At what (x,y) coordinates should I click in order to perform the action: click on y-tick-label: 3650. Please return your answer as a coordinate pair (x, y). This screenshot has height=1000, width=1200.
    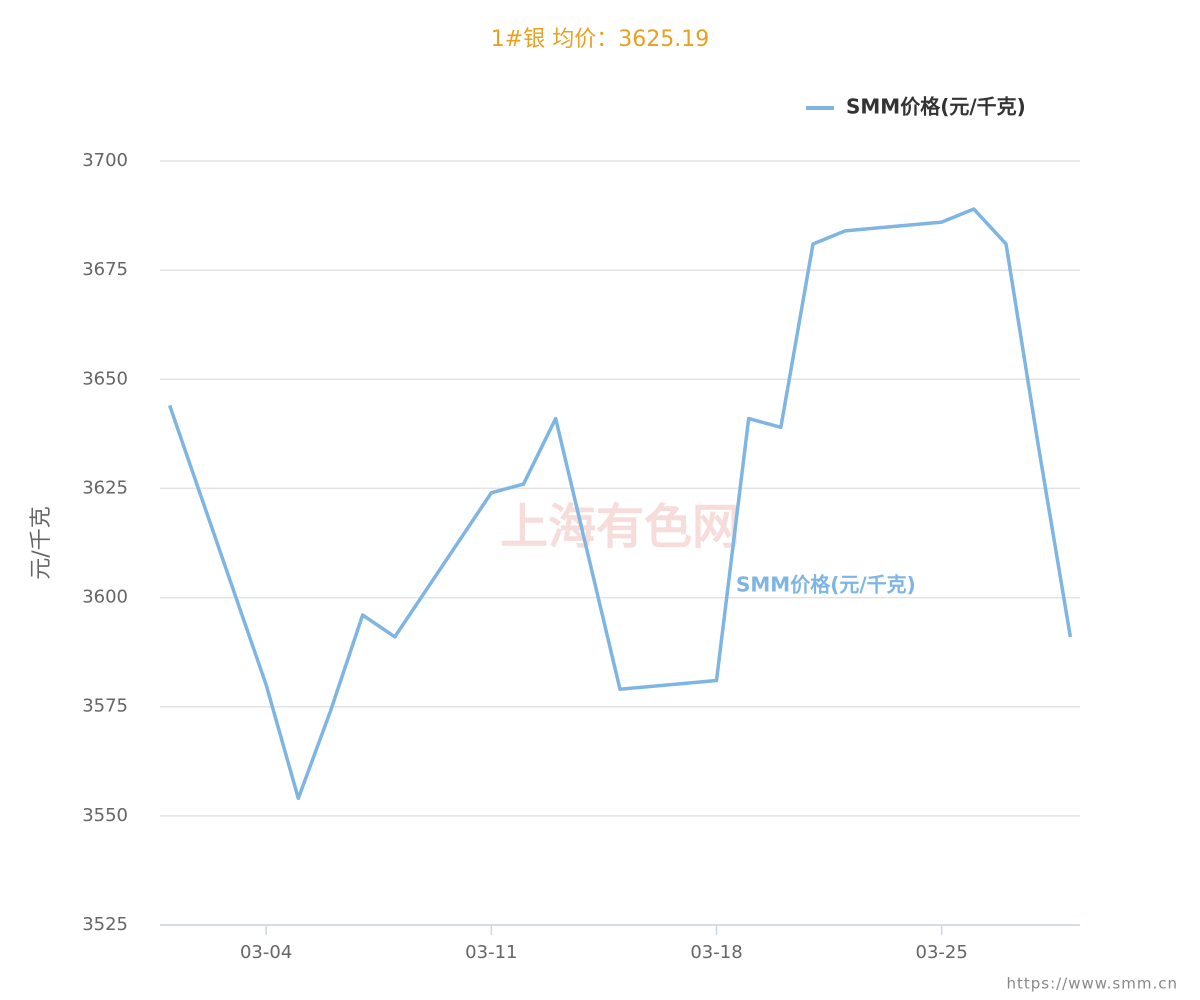
    Looking at the image, I should click on (105, 378).